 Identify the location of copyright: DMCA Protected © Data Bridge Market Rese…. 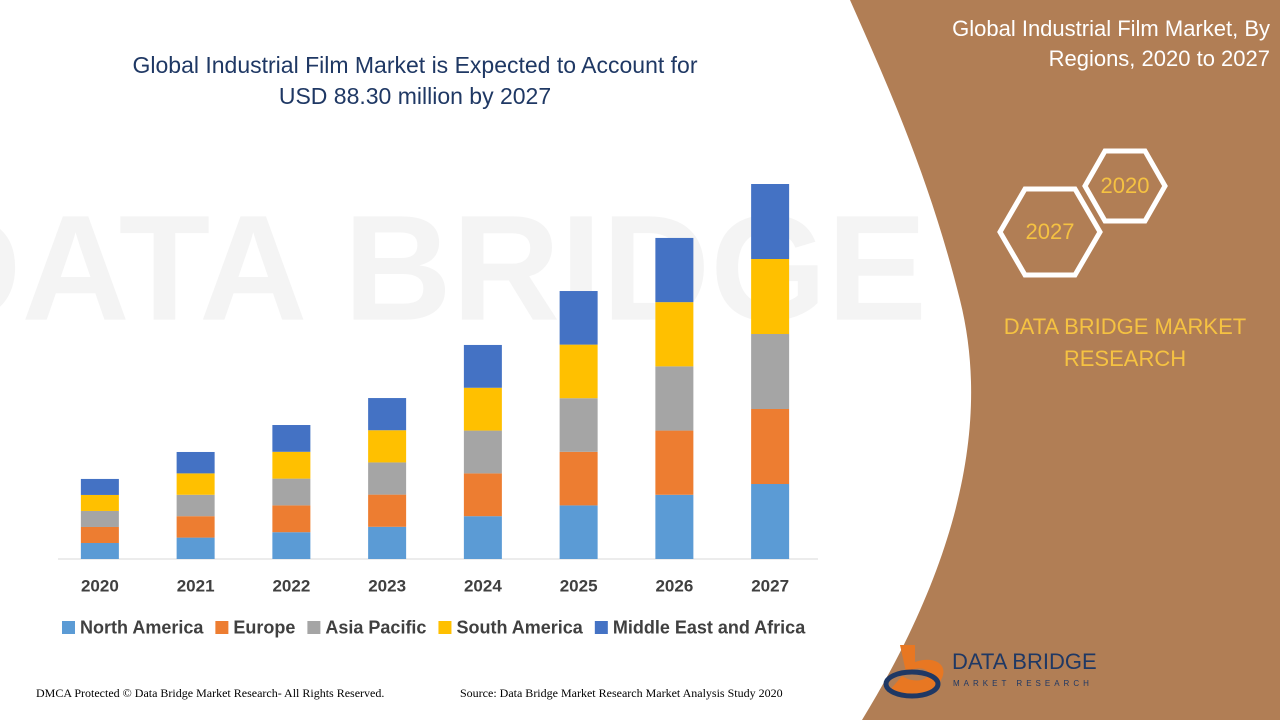
(210, 693).